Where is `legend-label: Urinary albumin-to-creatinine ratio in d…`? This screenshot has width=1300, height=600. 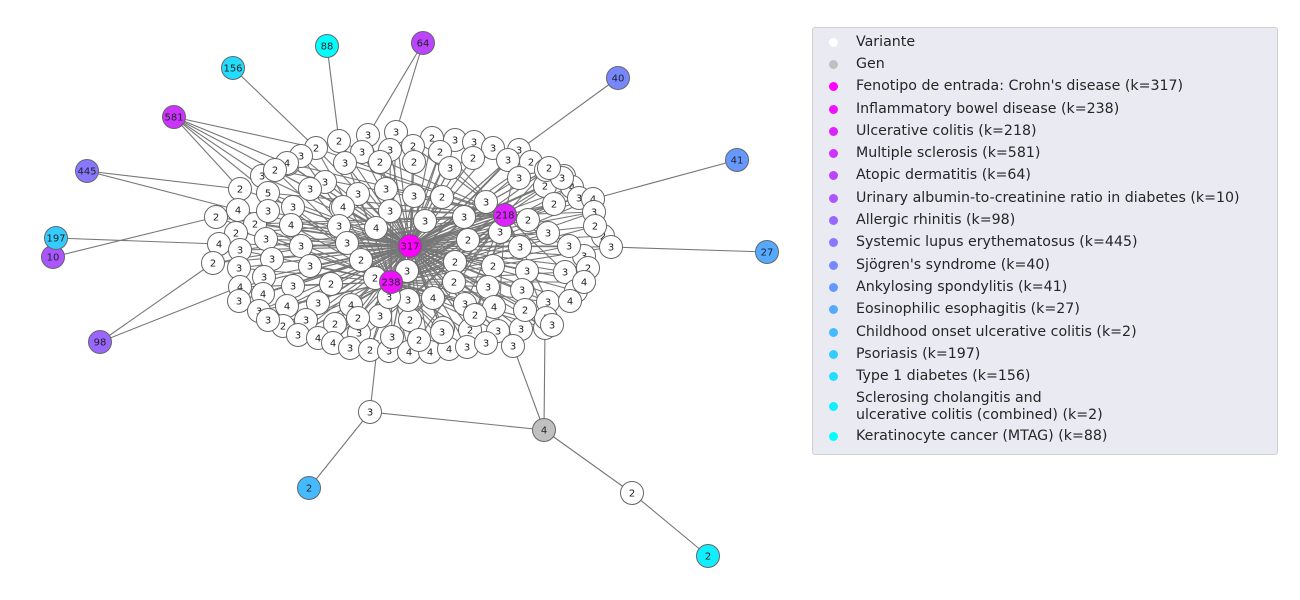
legend-label: Urinary albumin-to-creatinine ratio in d… is located at coordinates (1048, 197).